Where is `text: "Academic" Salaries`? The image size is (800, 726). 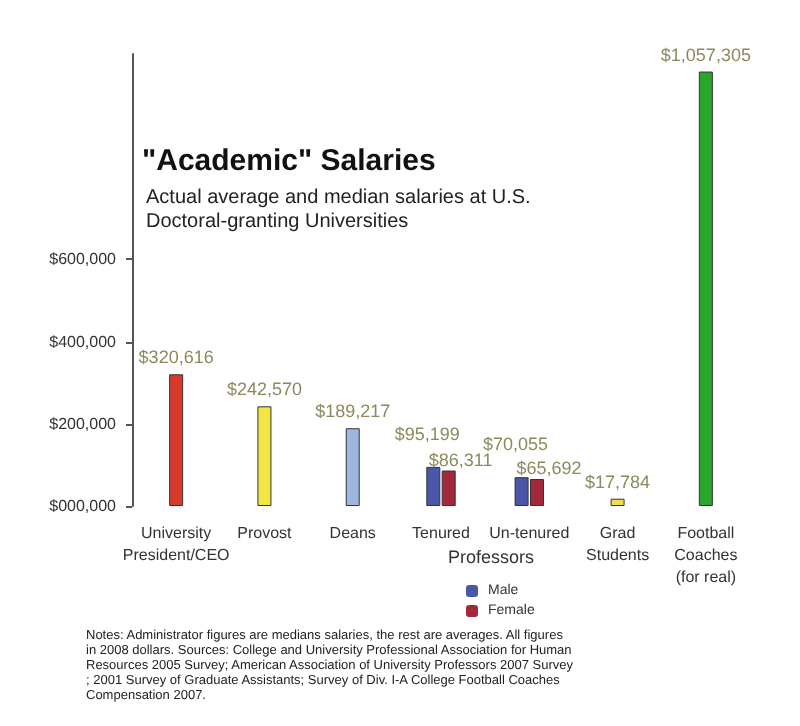
text: "Academic" Salaries is located at coordinates (289, 161).